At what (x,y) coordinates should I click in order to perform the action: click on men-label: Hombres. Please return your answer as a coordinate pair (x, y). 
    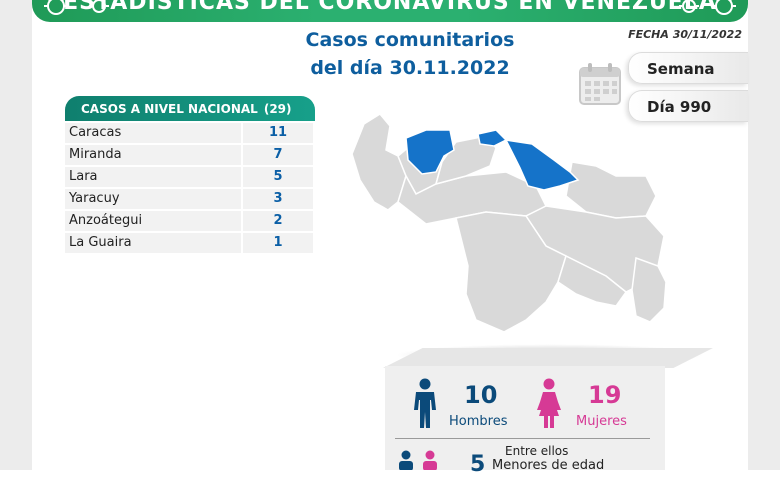
    Looking at the image, I should click on (478, 421).